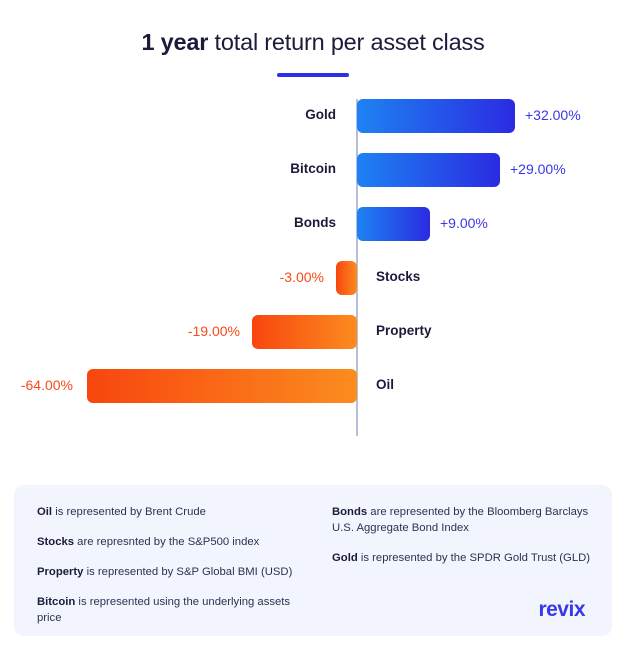  What do you see at coordinates (175, 42) in the screenshot?
I see `page-title-strong: 1 year` at bounding box center [175, 42].